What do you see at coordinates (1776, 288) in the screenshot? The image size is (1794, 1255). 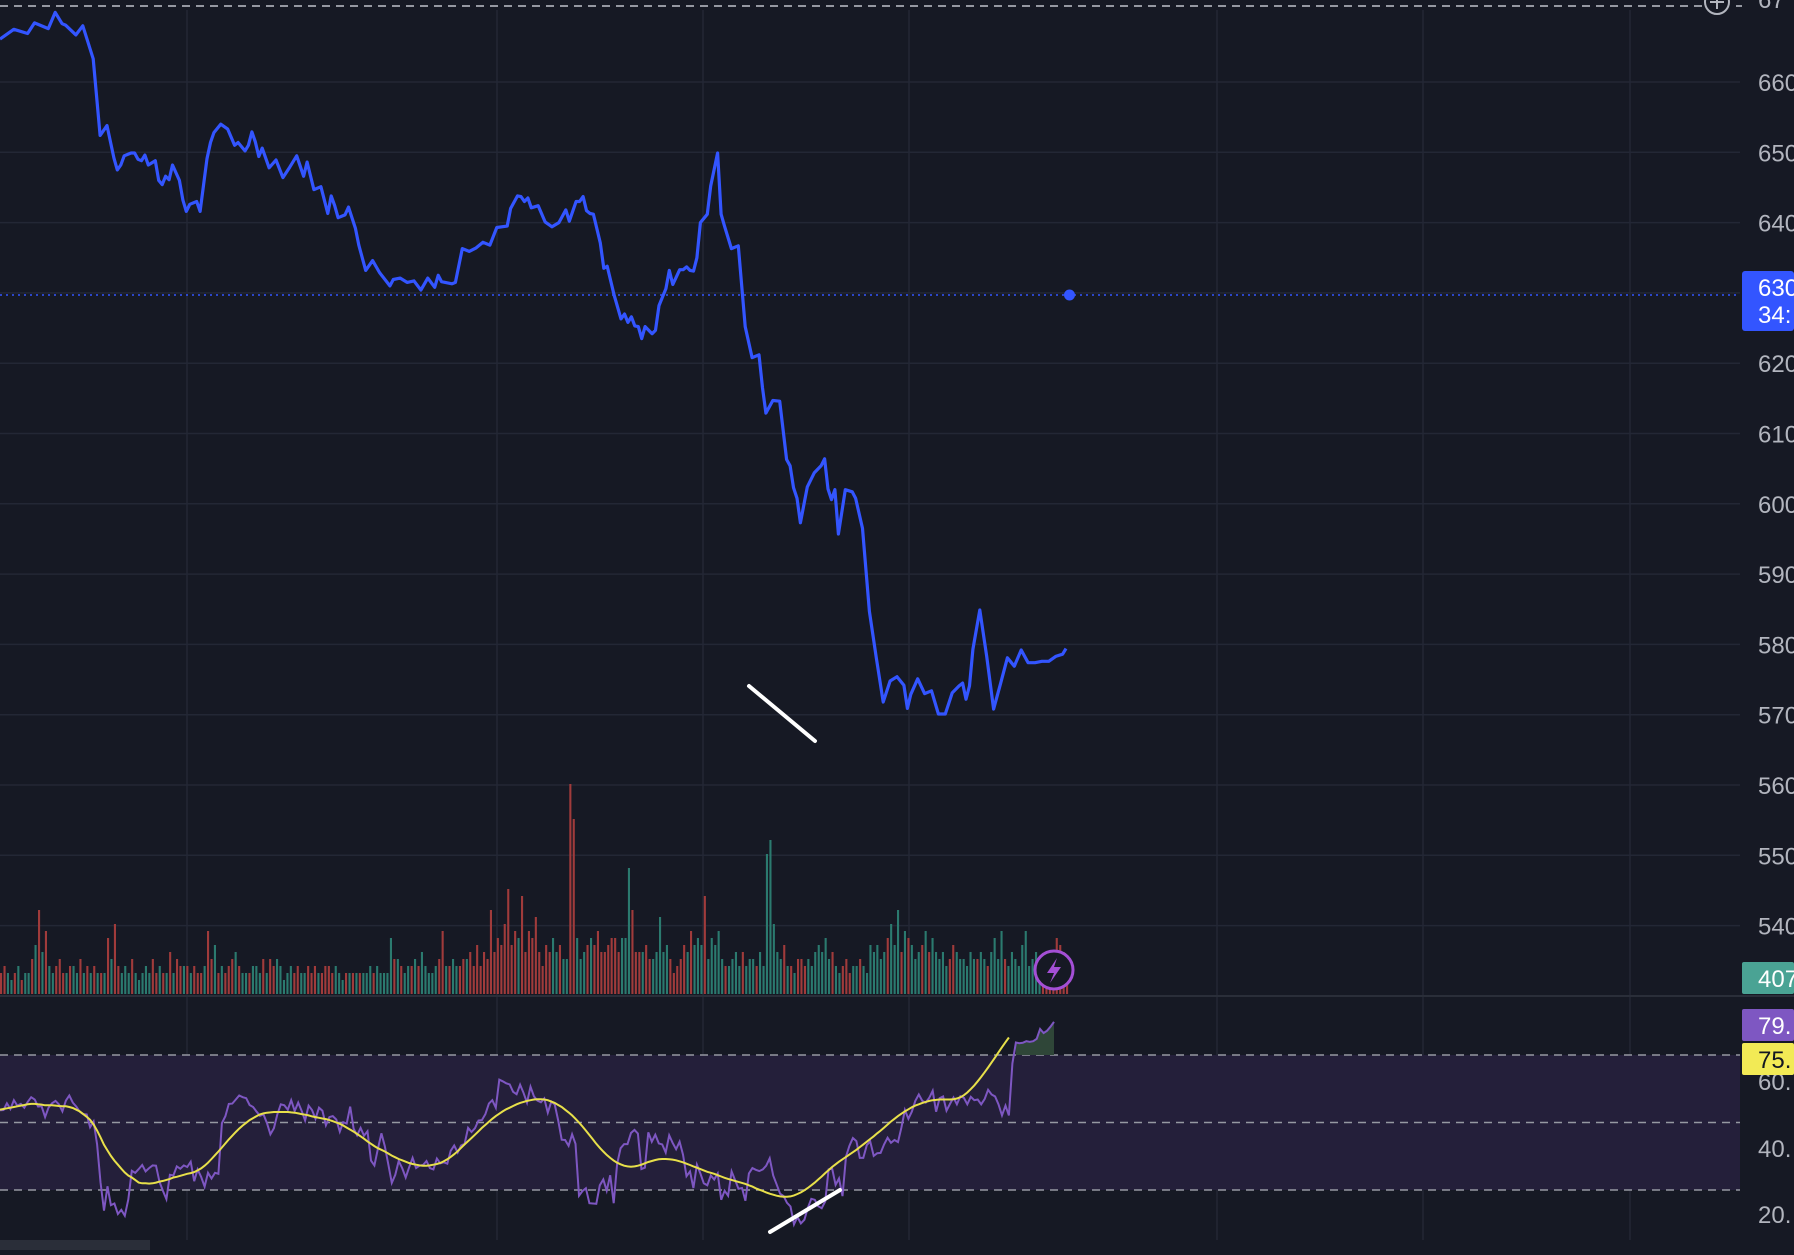 I see `last-price-tag-value: 630` at bounding box center [1776, 288].